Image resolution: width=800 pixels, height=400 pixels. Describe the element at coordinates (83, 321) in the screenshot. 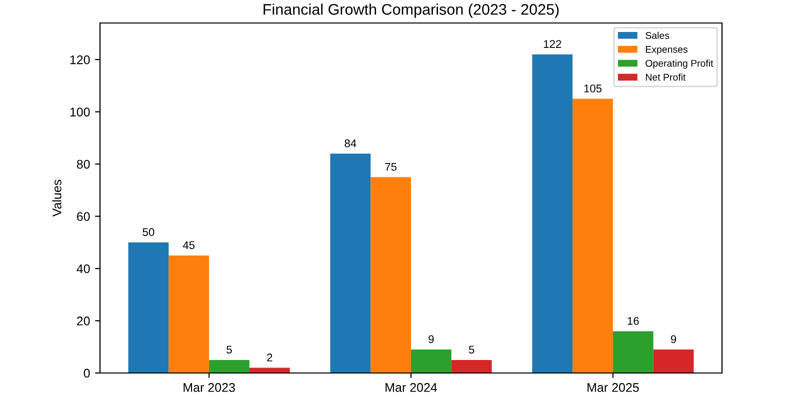

I see `y-tick-label: 20` at that location.